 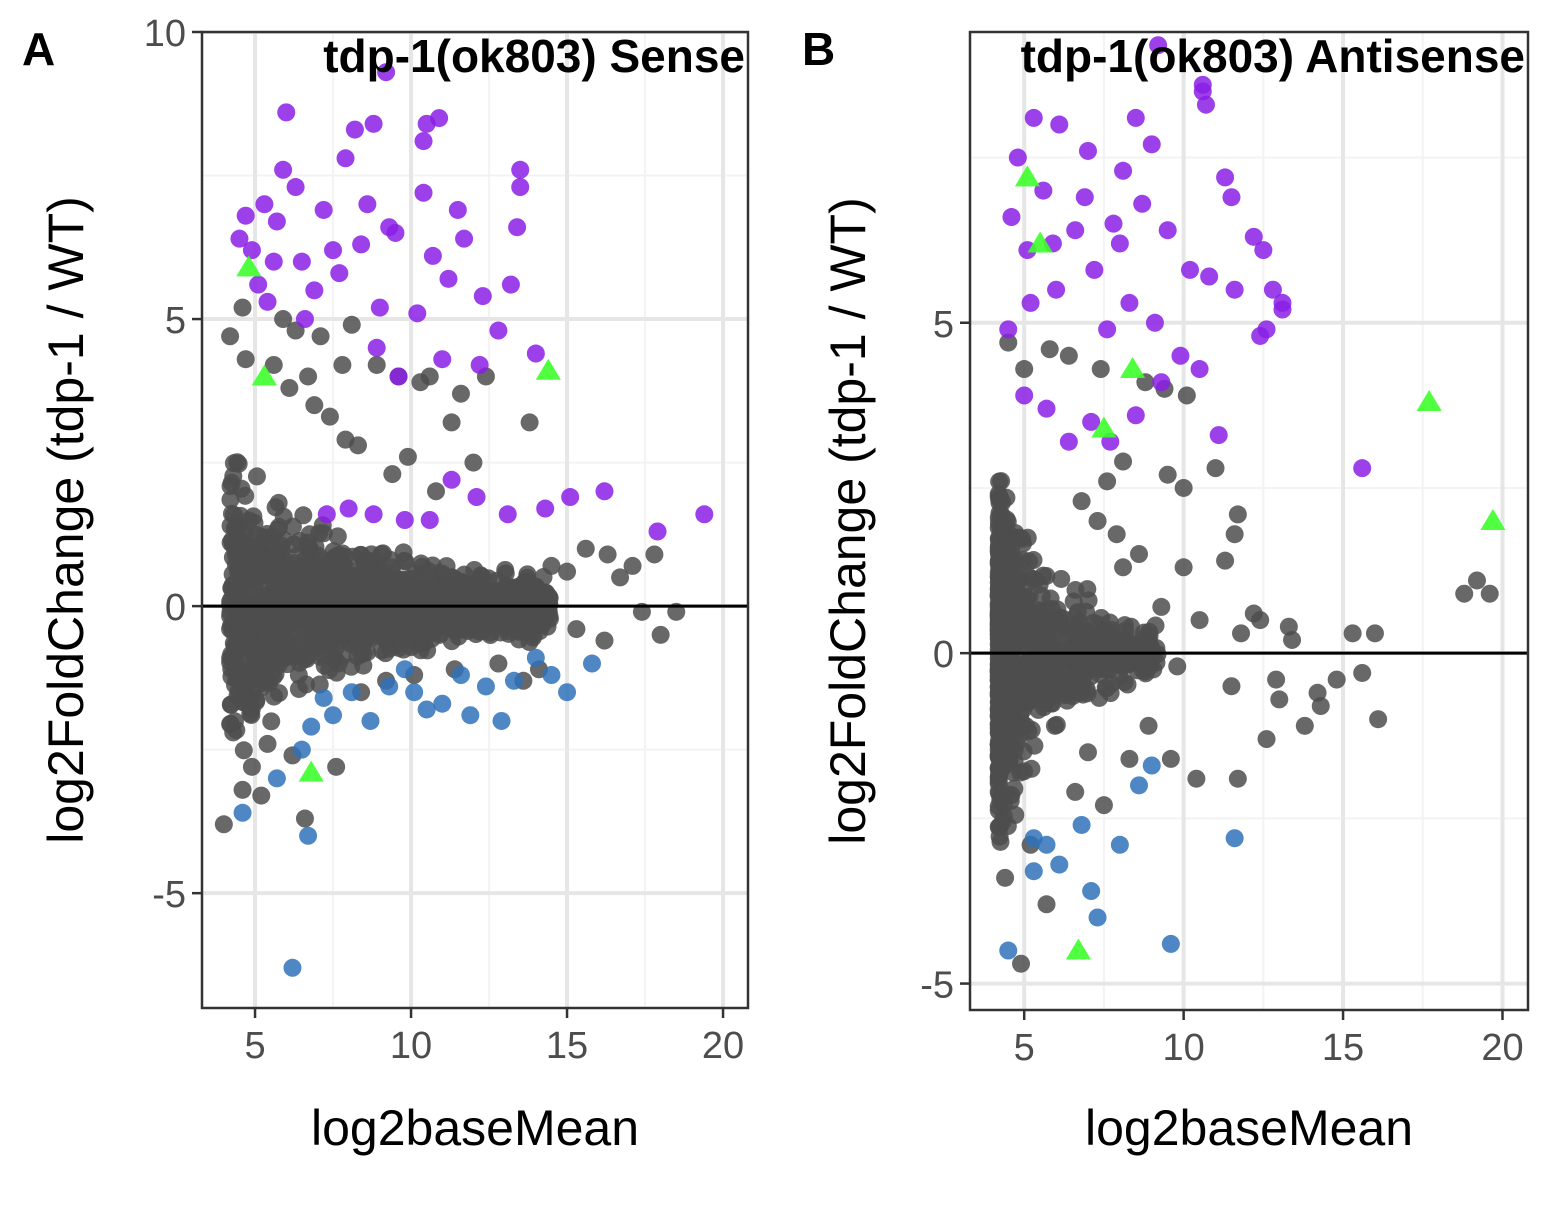 I want to click on x-tick-label: 20, so click(x=723, y=1046).